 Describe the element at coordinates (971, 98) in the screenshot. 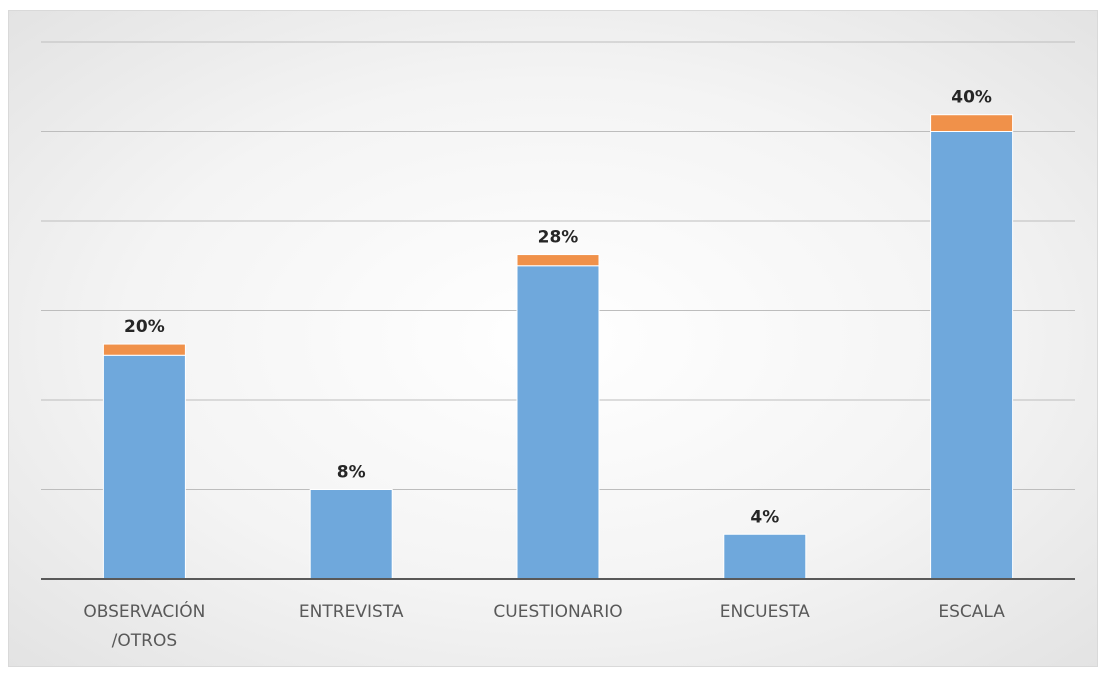

I see `data-label: 40%` at that location.